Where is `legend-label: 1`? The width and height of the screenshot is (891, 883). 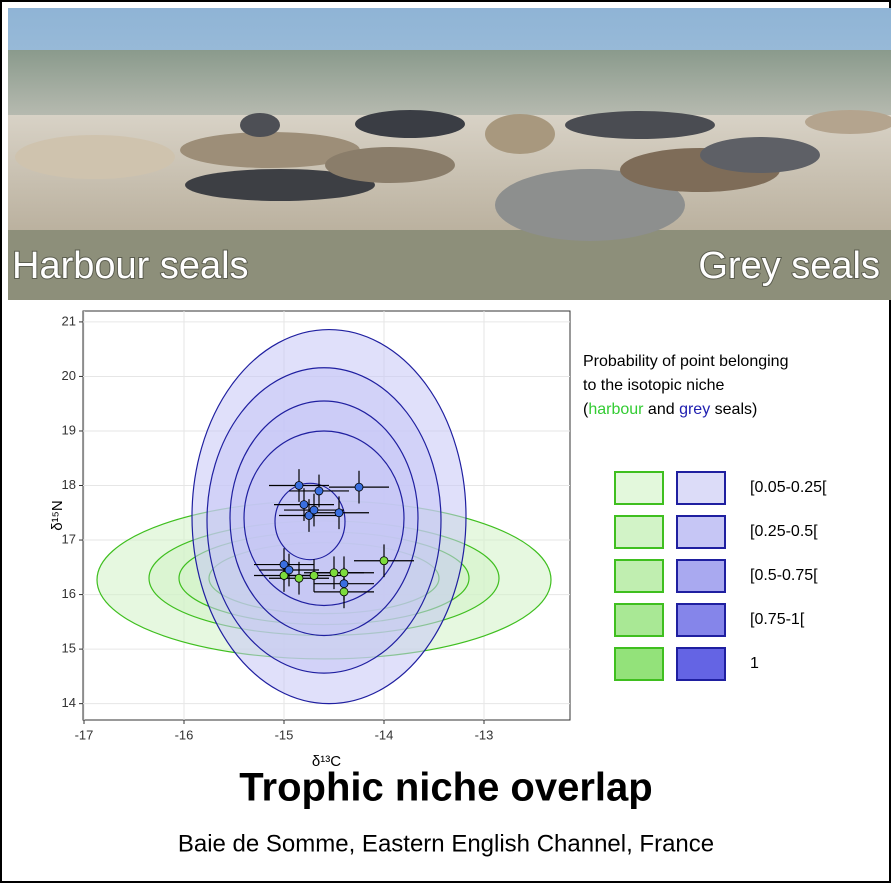
legend-label: 1 is located at coordinates (754, 663).